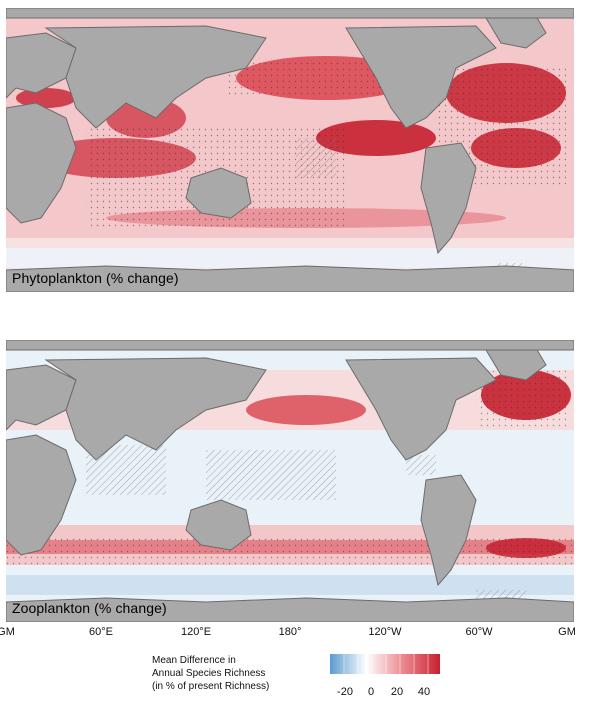 This screenshot has width=589, height=715. I want to click on colorbar-tick: 0, so click(371, 692).